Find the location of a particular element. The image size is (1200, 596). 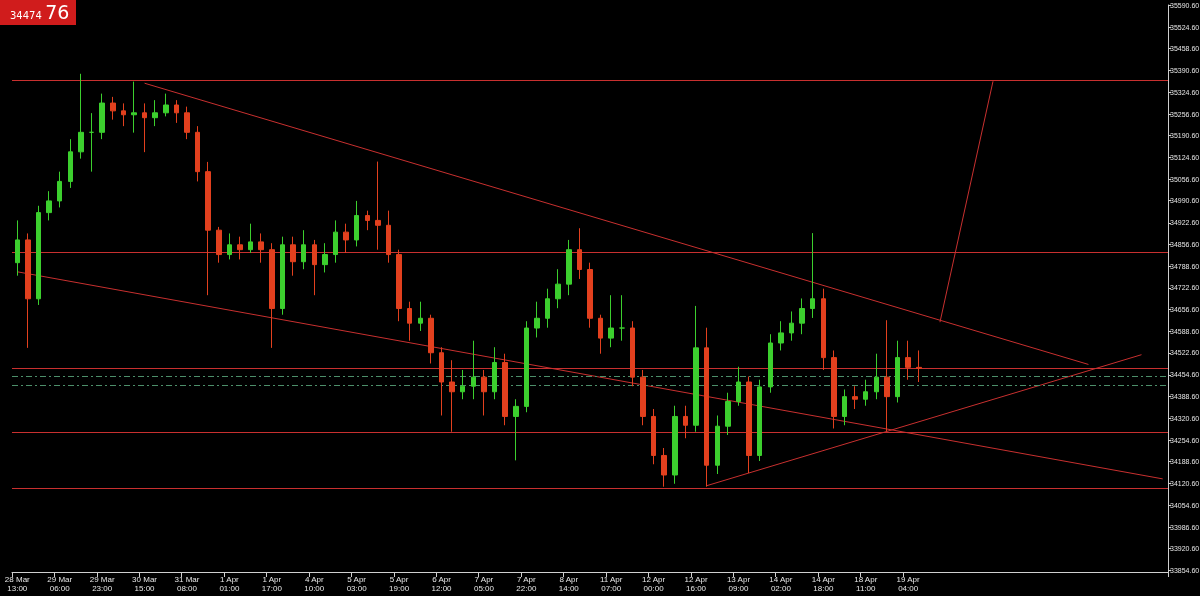

x-tick-label: 5 Apr 03:00 is located at coordinates (357, 584).